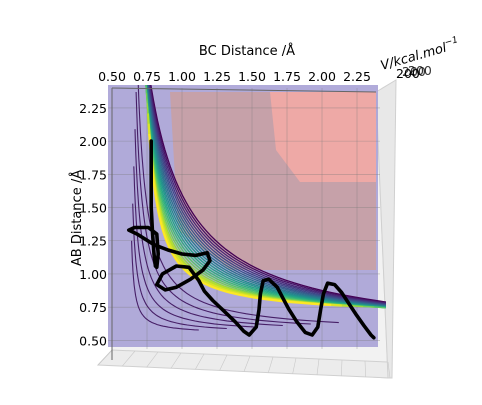 Image resolution: width=482 pixels, height=405 pixels. What do you see at coordinates (93, 141) in the screenshot?
I see `y-tick-label: 2.00` at bounding box center [93, 141].